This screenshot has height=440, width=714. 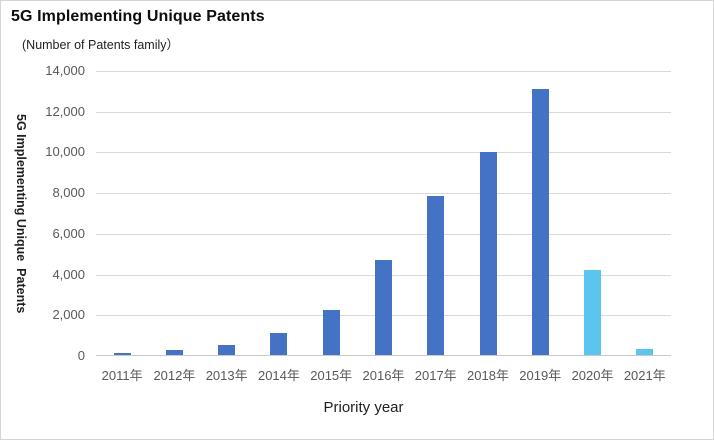 What do you see at coordinates (68, 233) in the screenshot?
I see `y-tick-label: 6,000` at bounding box center [68, 233].